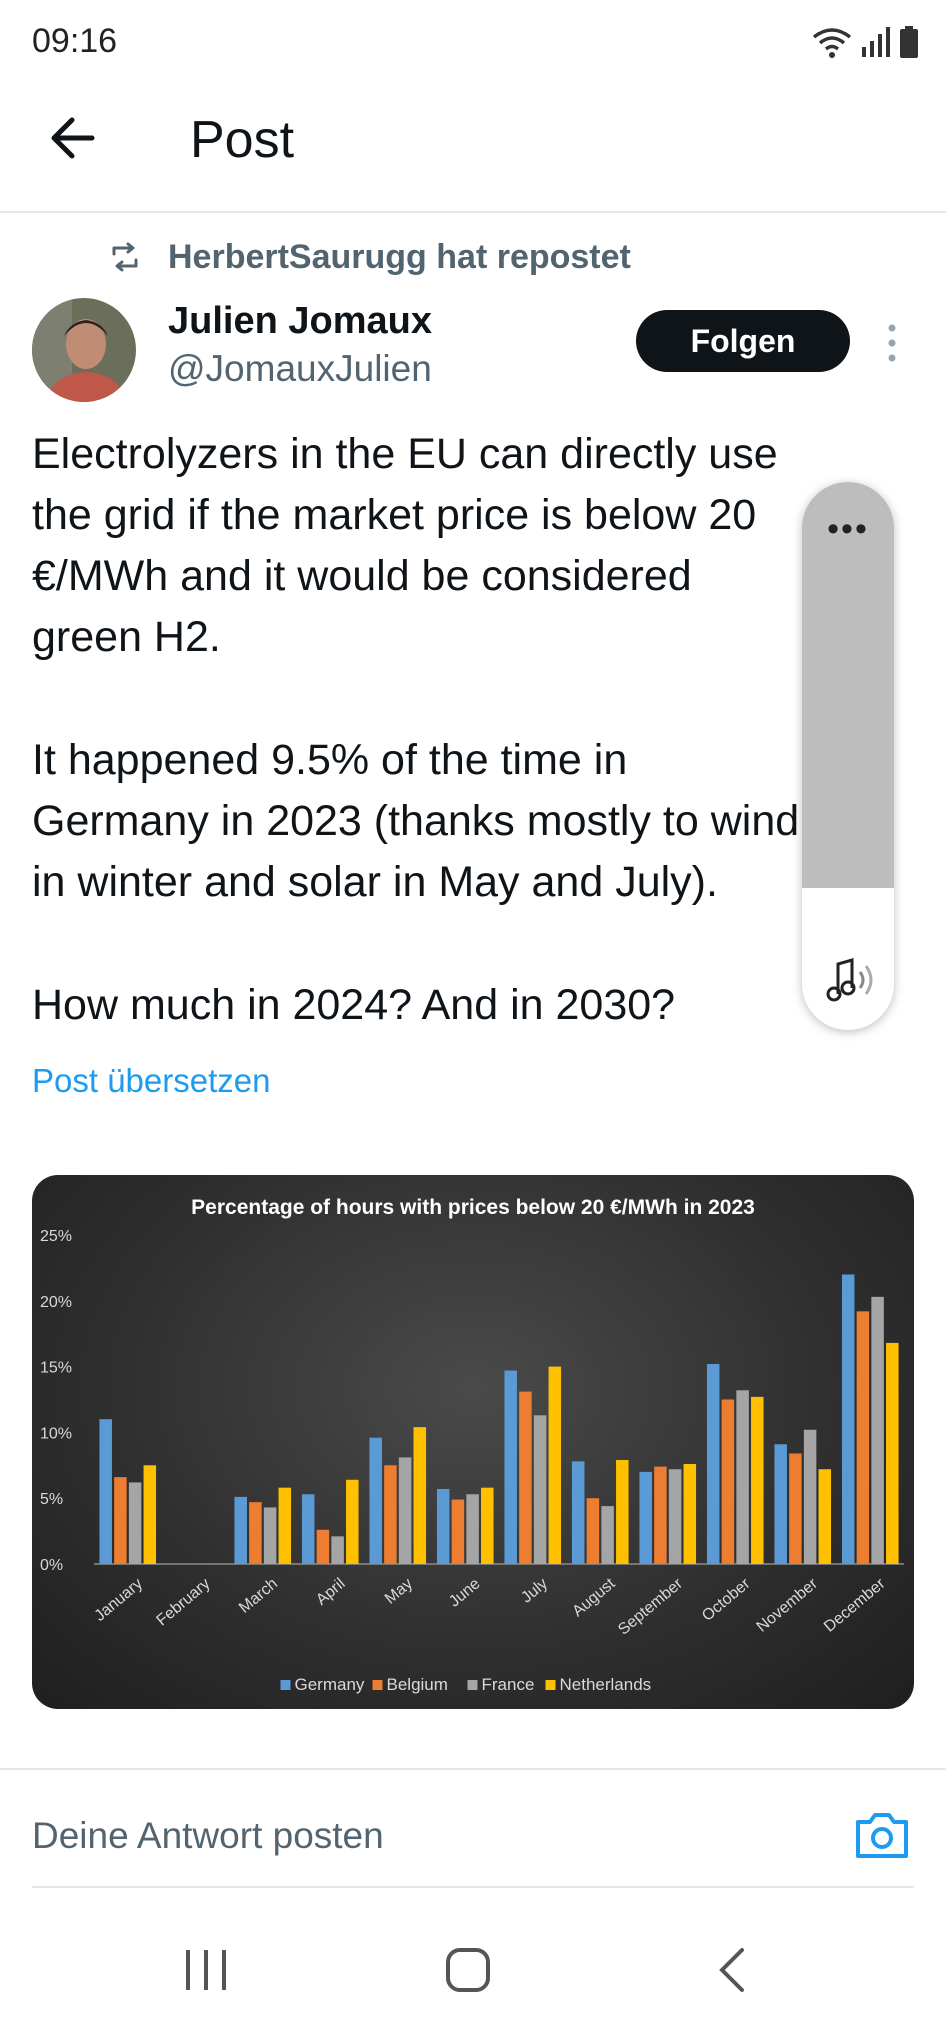  What do you see at coordinates (208, 1835) in the screenshot?
I see `reply-input: Deine Antwort posten` at bounding box center [208, 1835].